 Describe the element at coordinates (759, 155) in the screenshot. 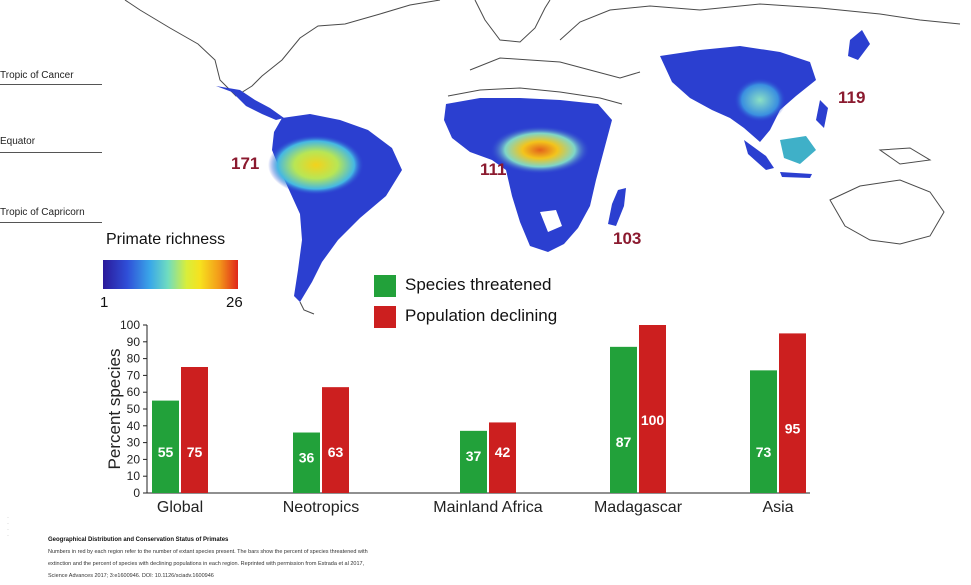

I see `sumatra` at that location.